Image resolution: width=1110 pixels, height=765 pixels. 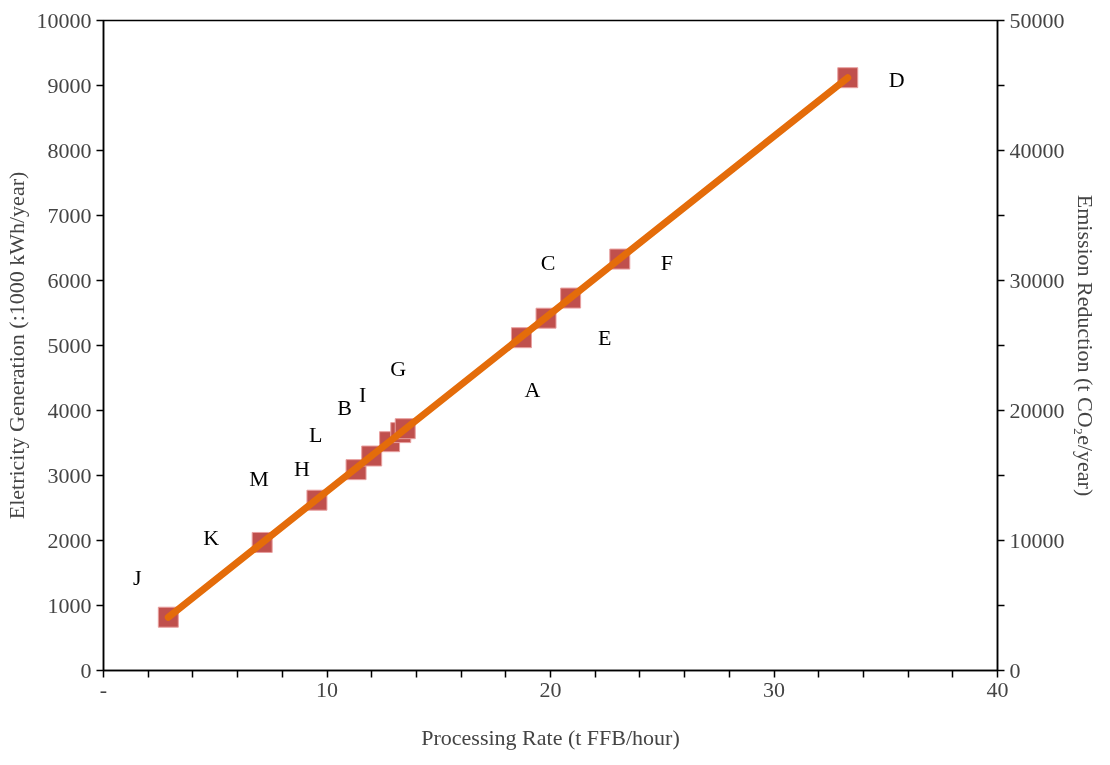 What do you see at coordinates (69, 150) in the screenshot?
I see `y-tick-label: 8000` at bounding box center [69, 150].